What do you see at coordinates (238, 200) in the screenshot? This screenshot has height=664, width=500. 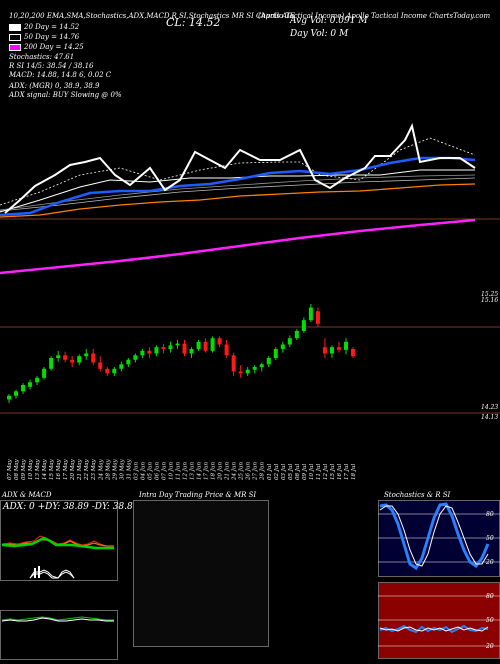 I see `ma-orange-line` at bounding box center [238, 200].